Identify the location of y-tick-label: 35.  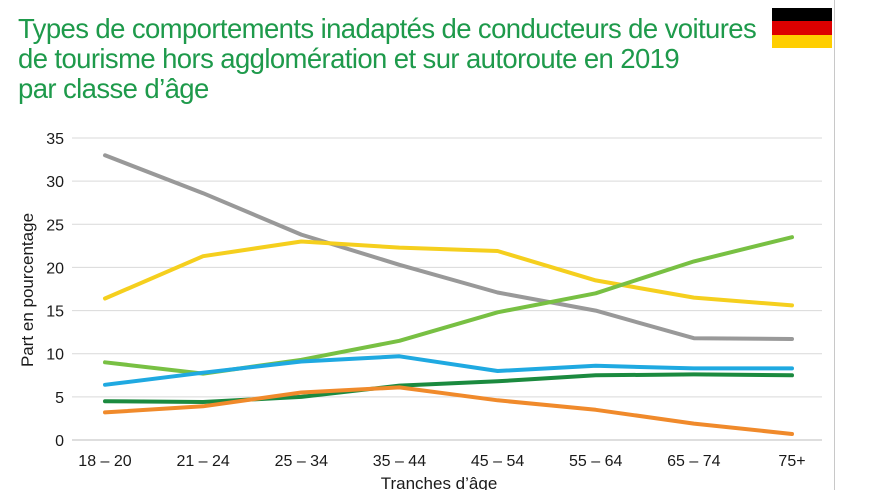
(55, 139).